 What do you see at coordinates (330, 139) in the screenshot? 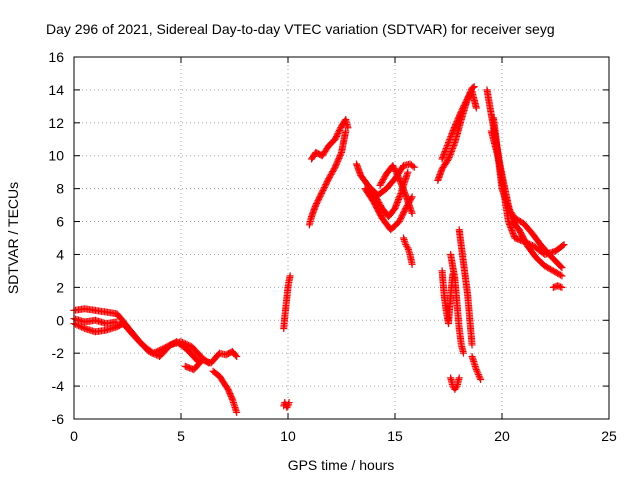
I see `series-seg9` at bounding box center [330, 139].